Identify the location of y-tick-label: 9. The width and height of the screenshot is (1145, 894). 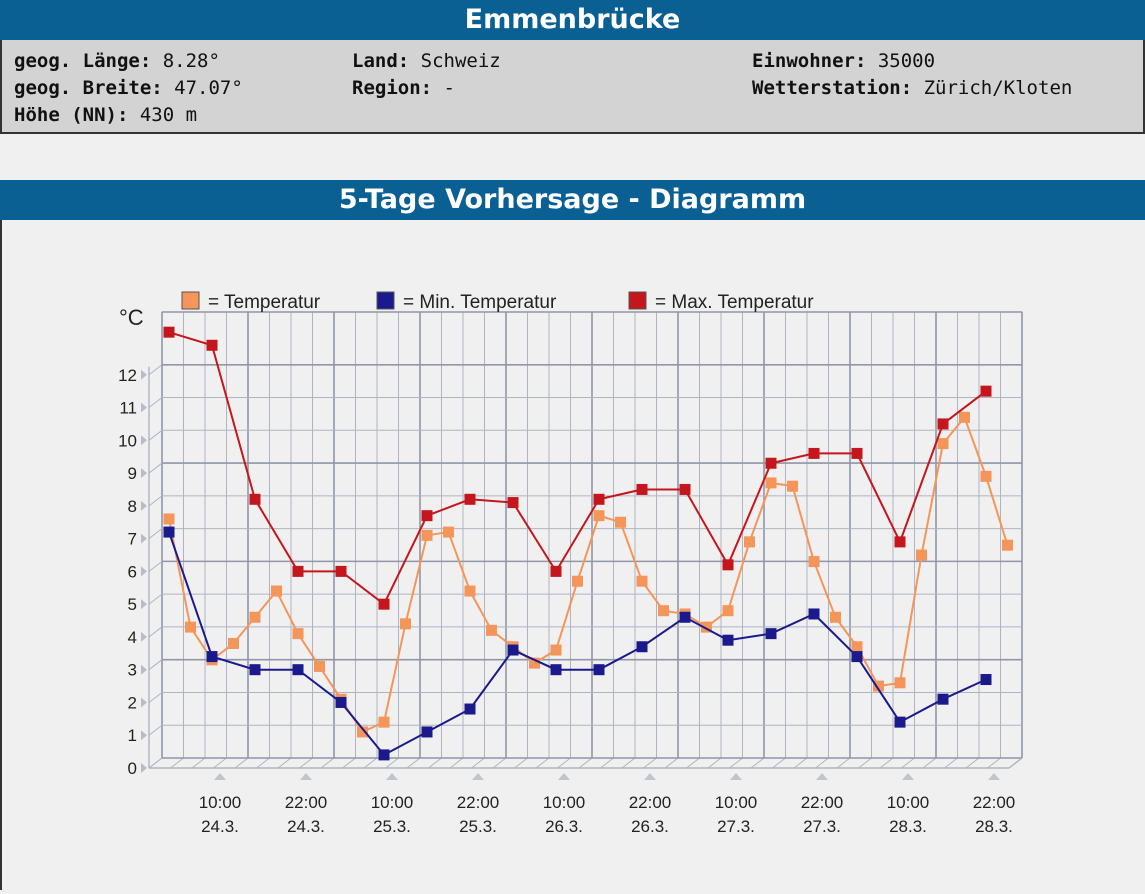
(132, 473).